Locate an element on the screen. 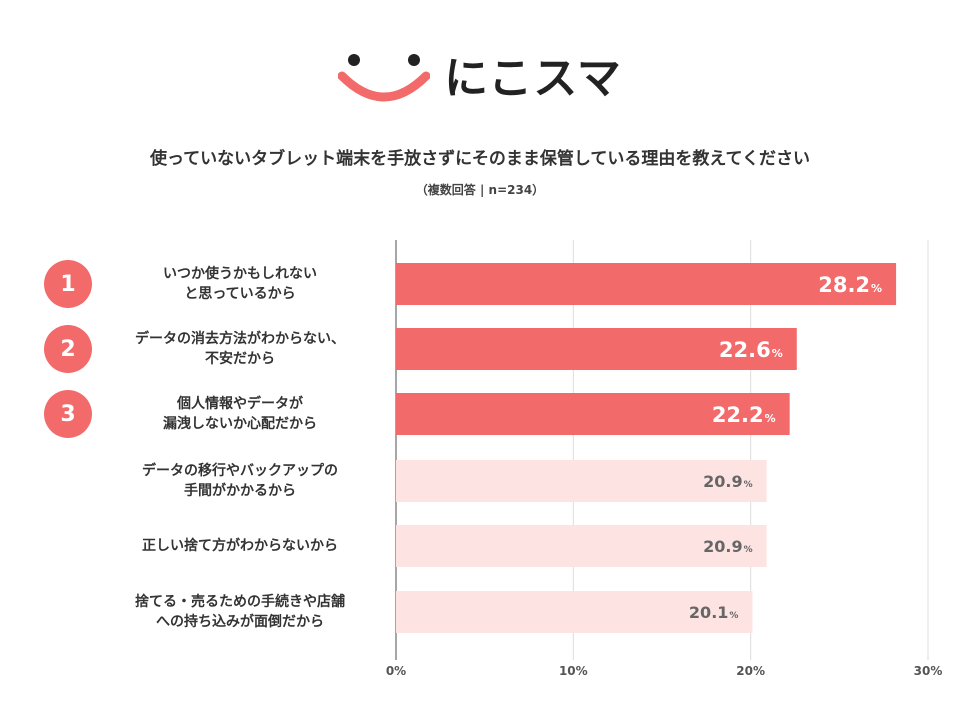 This screenshot has height=720, width=960. x-tick-label-10: 10% is located at coordinates (573, 671).